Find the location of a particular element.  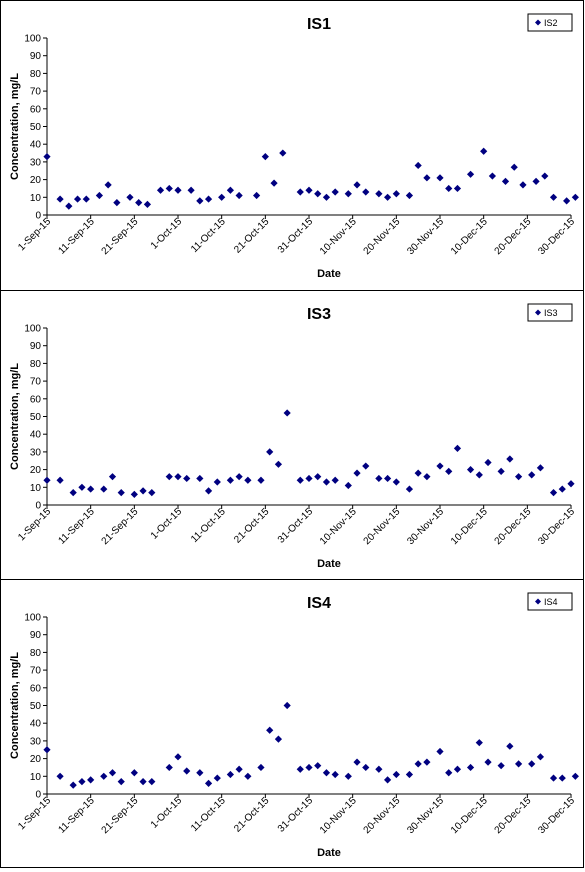

y-tick-label: 20 is located at coordinates (36, 180).